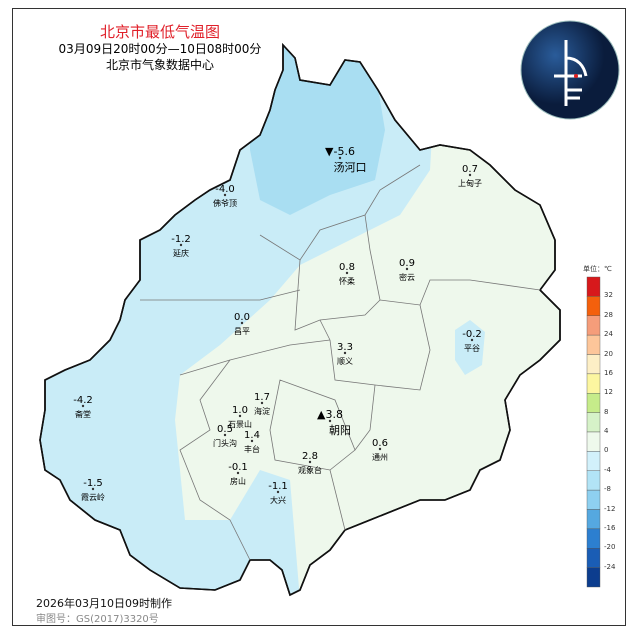 The width and height of the screenshot is (640, 640). I want to click on station-name: 昌平, so click(242, 331).